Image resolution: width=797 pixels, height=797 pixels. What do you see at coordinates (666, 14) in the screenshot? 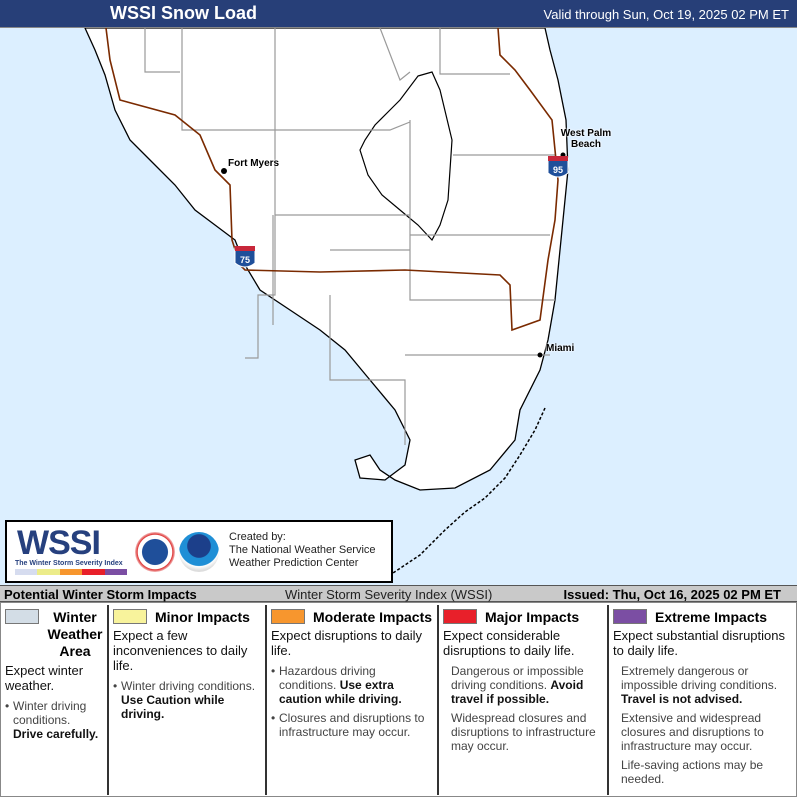
I see `valid-through: Valid through Sun, Oct 19, 2025 02 PM ET` at bounding box center [666, 14].